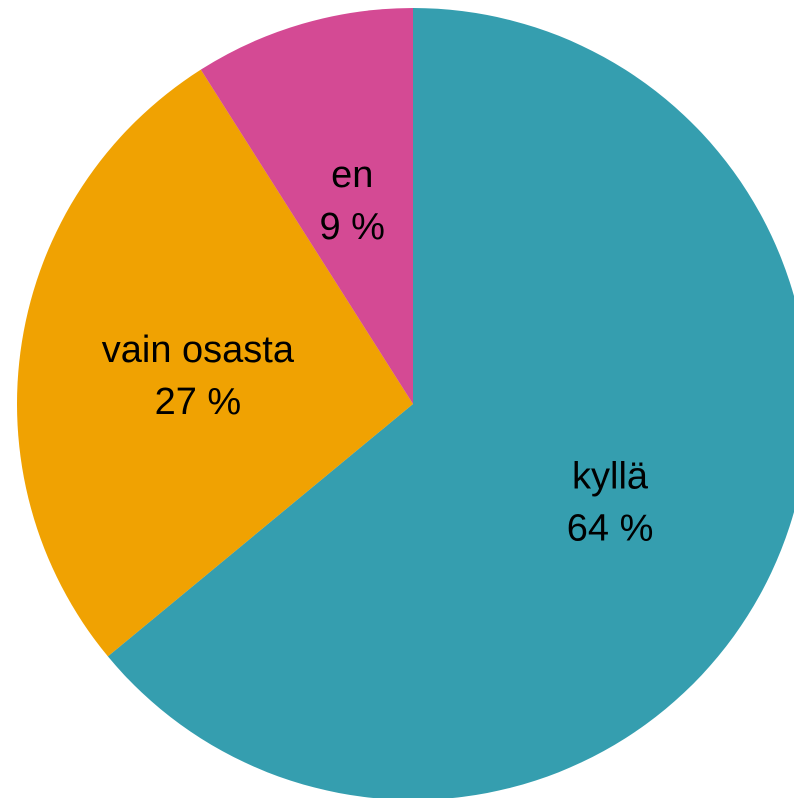 The image size is (794, 798). What do you see at coordinates (198, 350) in the screenshot?
I see `slice-category-label: vain osasta` at bounding box center [198, 350].